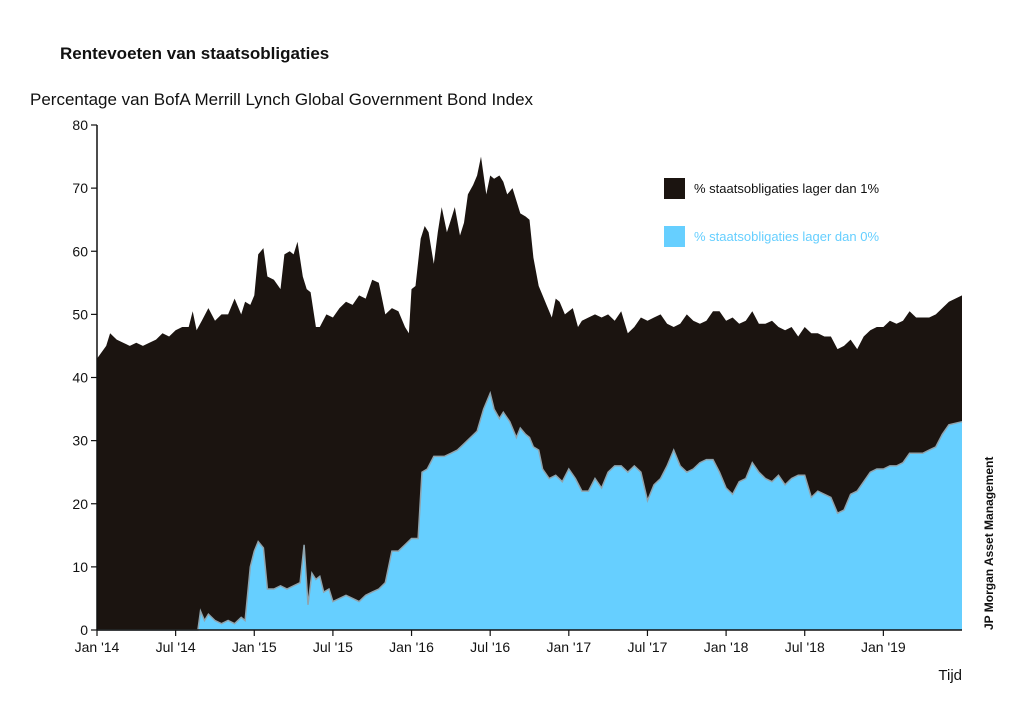 Image resolution: width=1024 pixels, height=715 pixels. What do you see at coordinates (176, 647) in the screenshot?
I see `x-tick-label: Jul '14` at bounding box center [176, 647].